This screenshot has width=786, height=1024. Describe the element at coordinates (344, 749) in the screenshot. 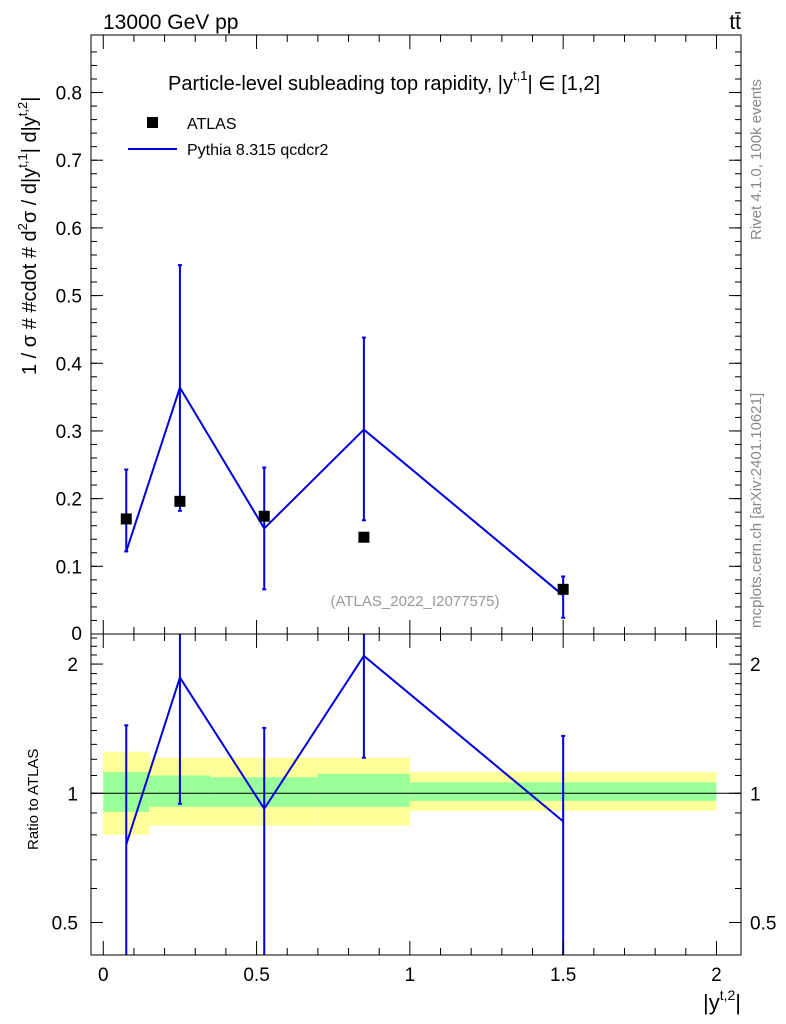

I see `ratio-series-line` at that location.